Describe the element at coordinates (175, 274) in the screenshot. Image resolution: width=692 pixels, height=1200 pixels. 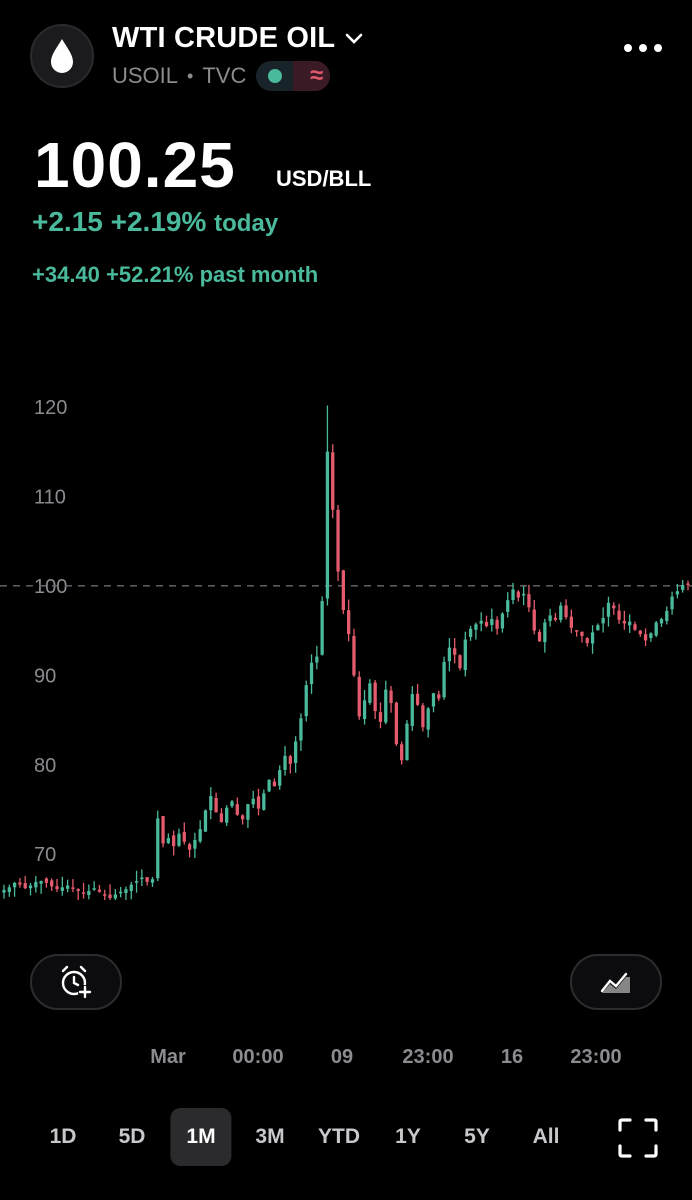
I see `change-month: +34.40 +52.21% past month` at that location.